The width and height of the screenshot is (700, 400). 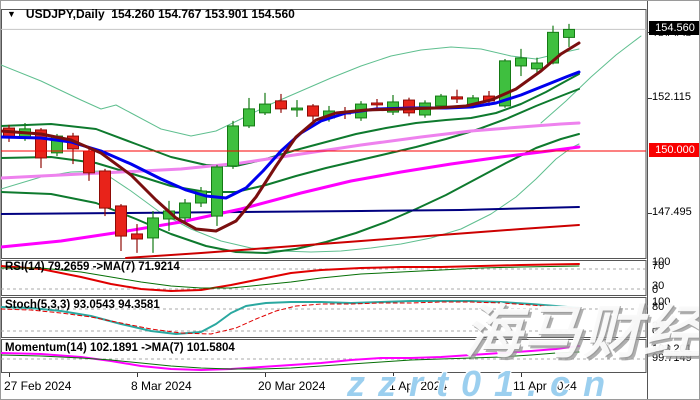 What do you see at coordinates (672, 212) in the screenshot?
I see `price-scale-label: 147.495` at bounding box center [672, 212].